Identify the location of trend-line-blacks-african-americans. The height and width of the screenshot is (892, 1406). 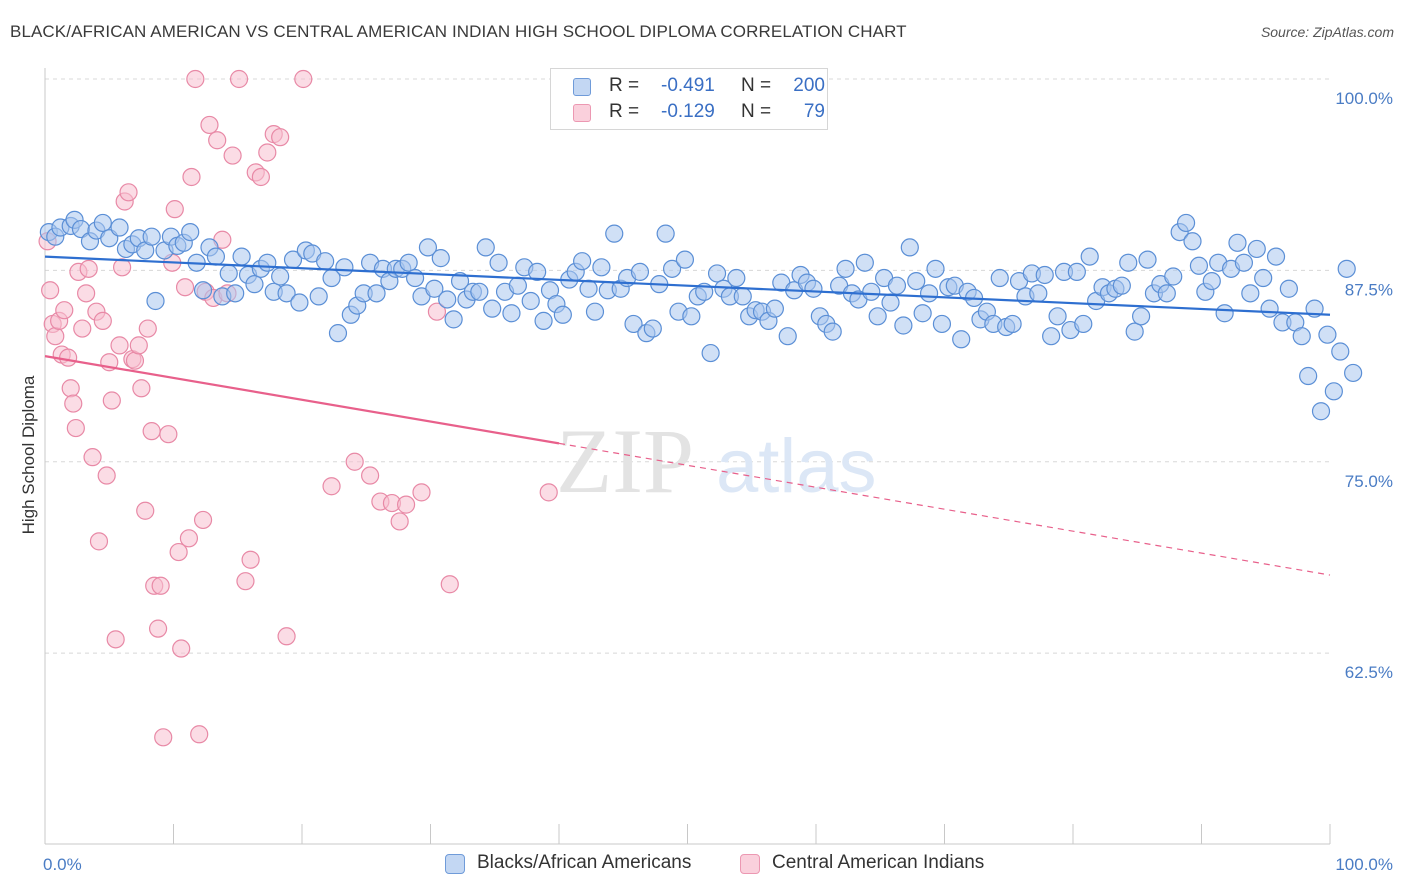
(687, 285).